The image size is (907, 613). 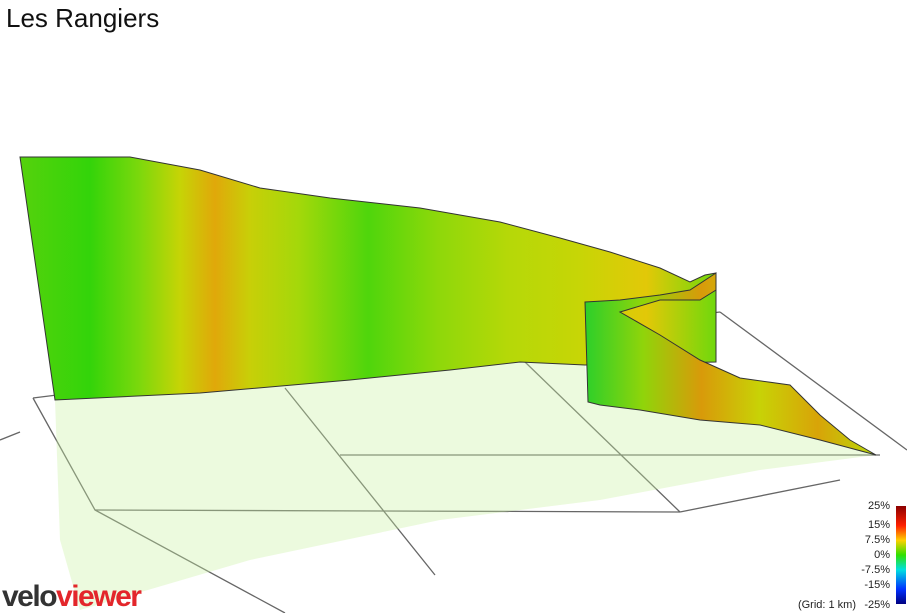 I want to click on title: Les Rangiers, so click(x=82, y=18).